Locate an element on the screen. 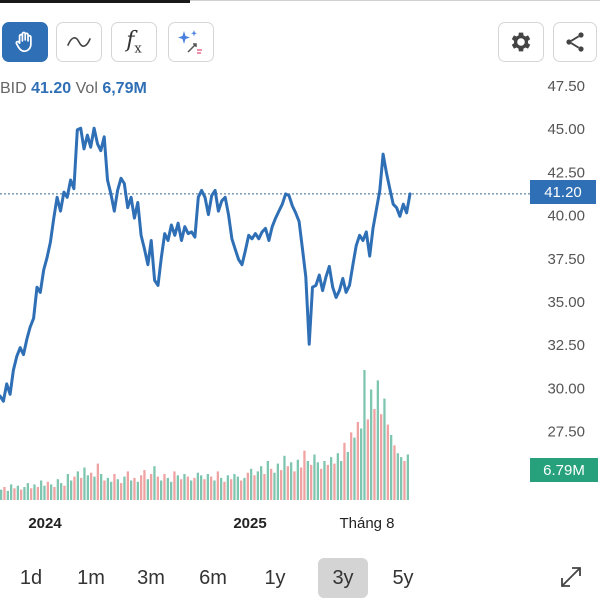  y-tick-label: 32.50 is located at coordinates (566, 345).